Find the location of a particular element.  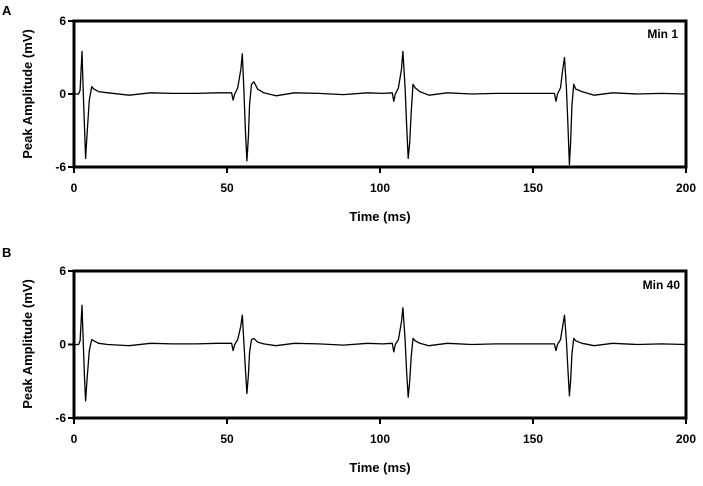

x-tick-label-b: 0 is located at coordinates (74, 439).